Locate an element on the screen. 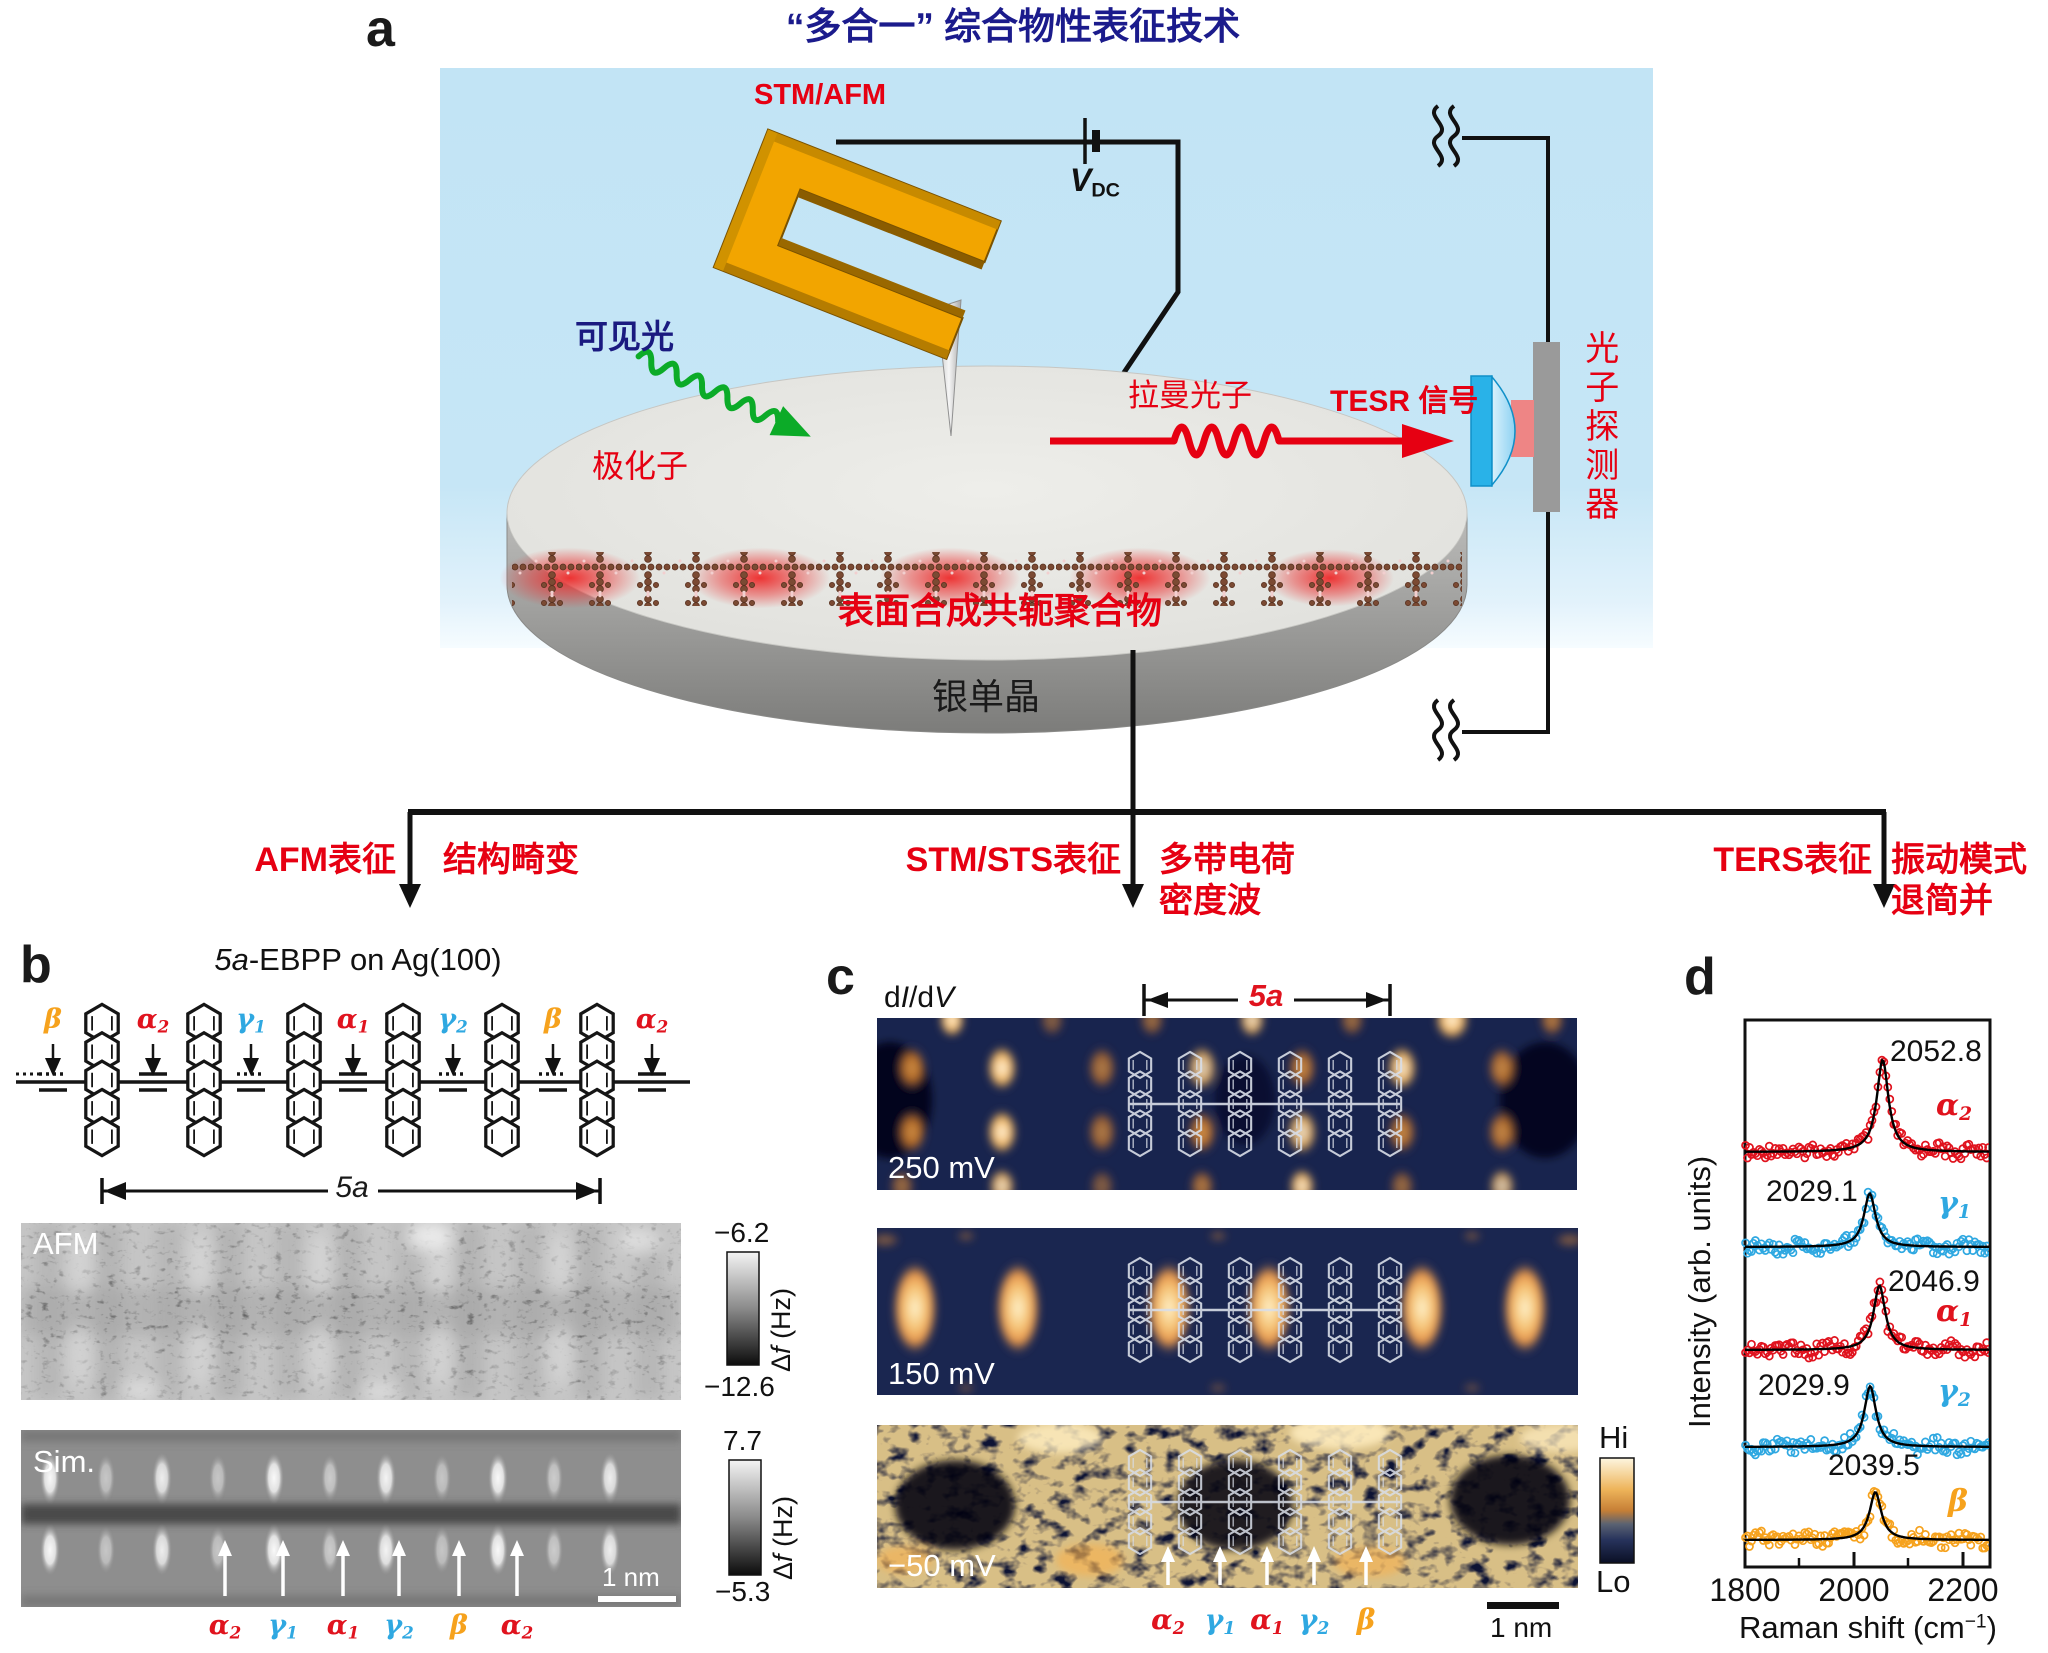 This screenshot has height=1653, width=2048. detector-assembly is located at coordinates (1515, 427).